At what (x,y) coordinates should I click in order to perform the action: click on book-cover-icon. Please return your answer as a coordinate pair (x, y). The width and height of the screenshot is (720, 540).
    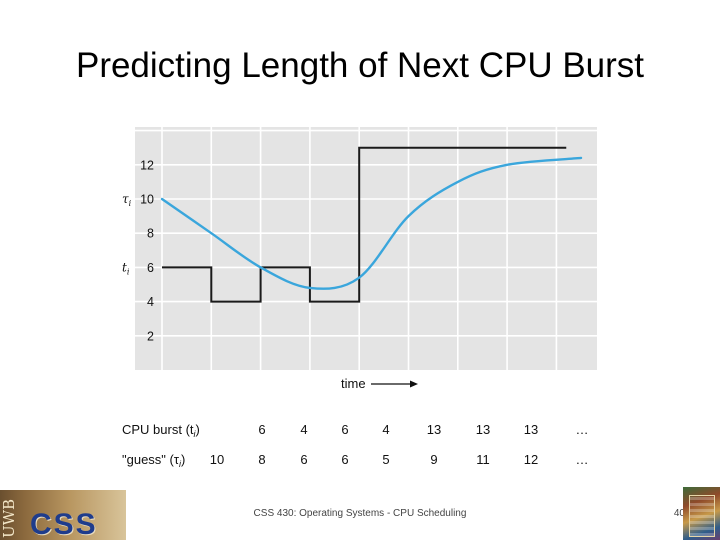
    Looking at the image, I should click on (702, 516).